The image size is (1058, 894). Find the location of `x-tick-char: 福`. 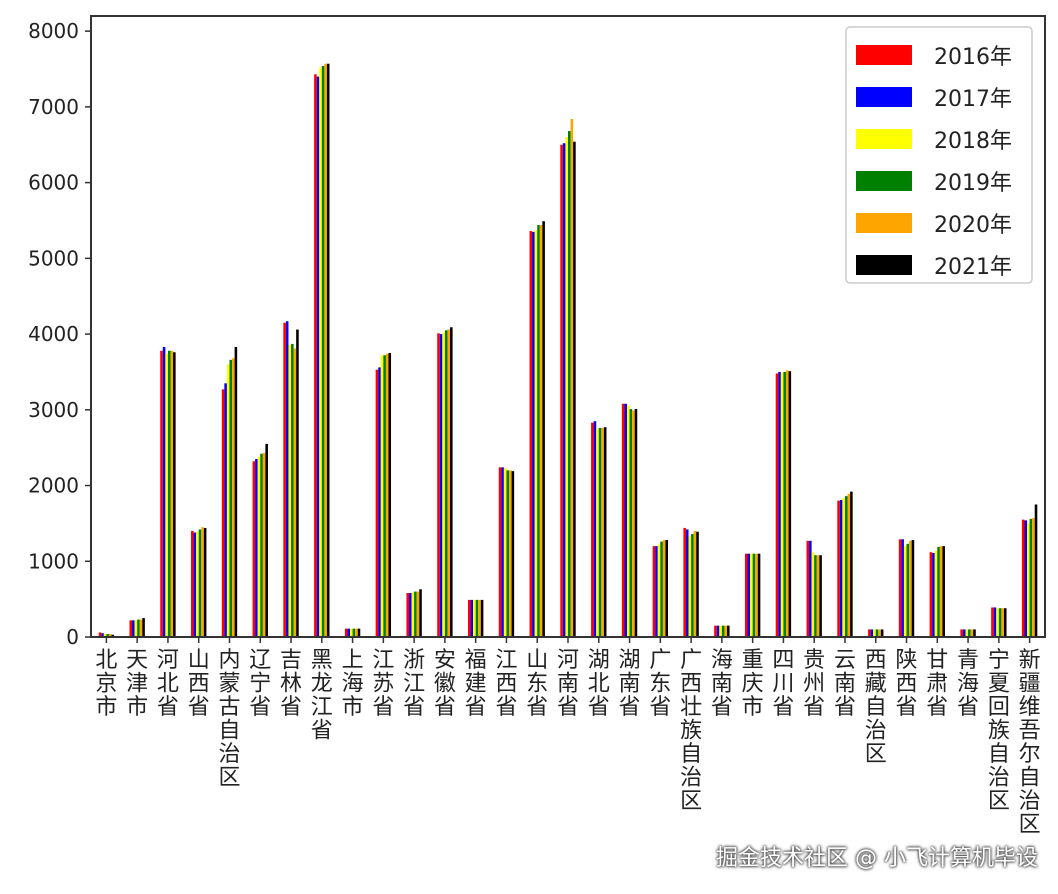

x-tick-char: 福 is located at coordinates (476, 660).